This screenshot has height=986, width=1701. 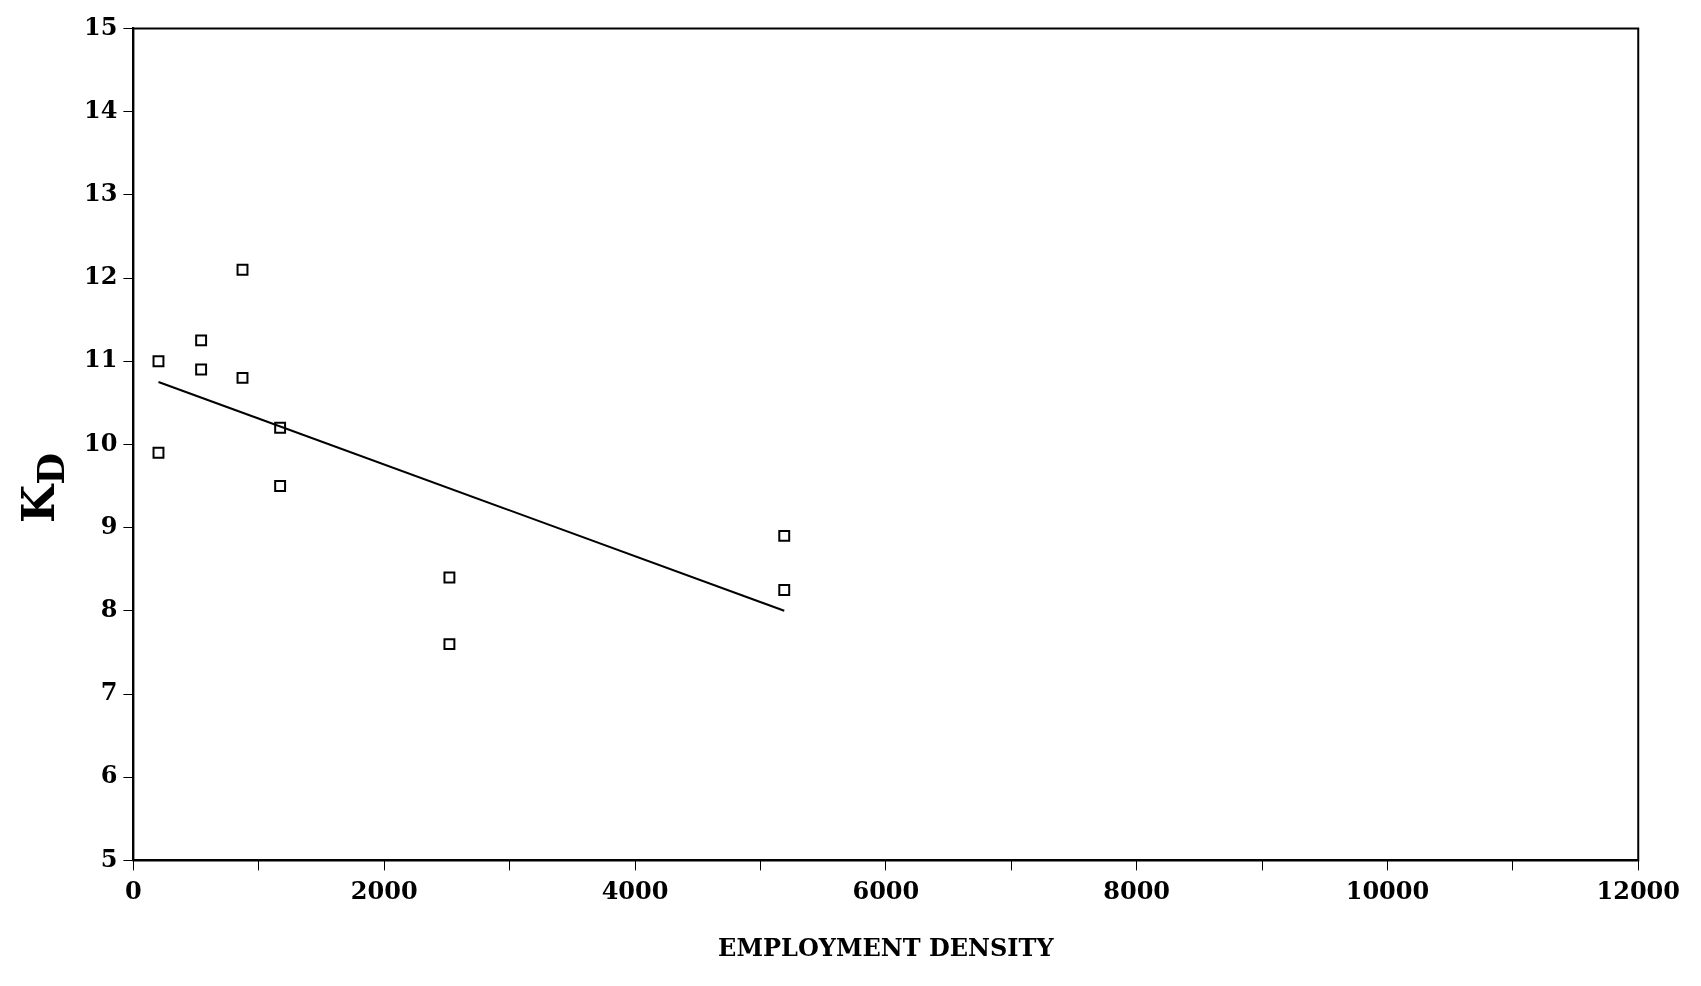 What do you see at coordinates (384, 891) in the screenshot?
I see `x-tick-label: 2000` at bounding box center [384, 891].